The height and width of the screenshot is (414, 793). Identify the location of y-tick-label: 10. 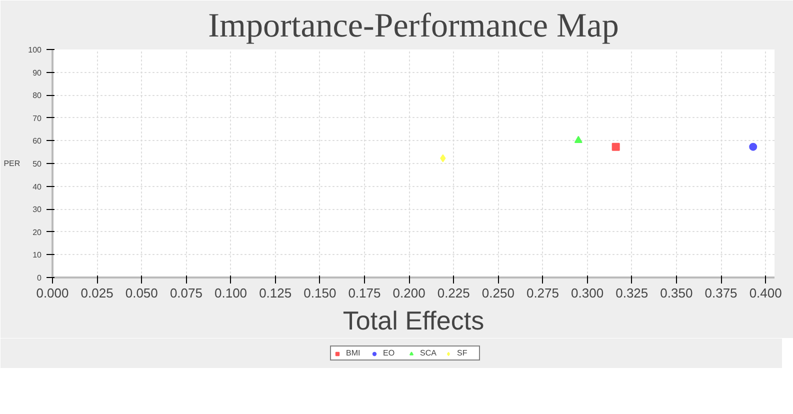
(37, 255).